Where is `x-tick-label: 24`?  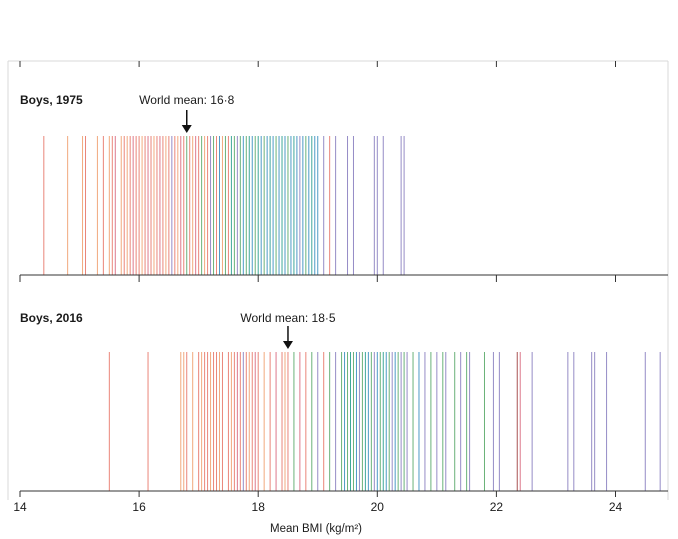 x-tick-label: 24 is located at coordinates (616, 507).